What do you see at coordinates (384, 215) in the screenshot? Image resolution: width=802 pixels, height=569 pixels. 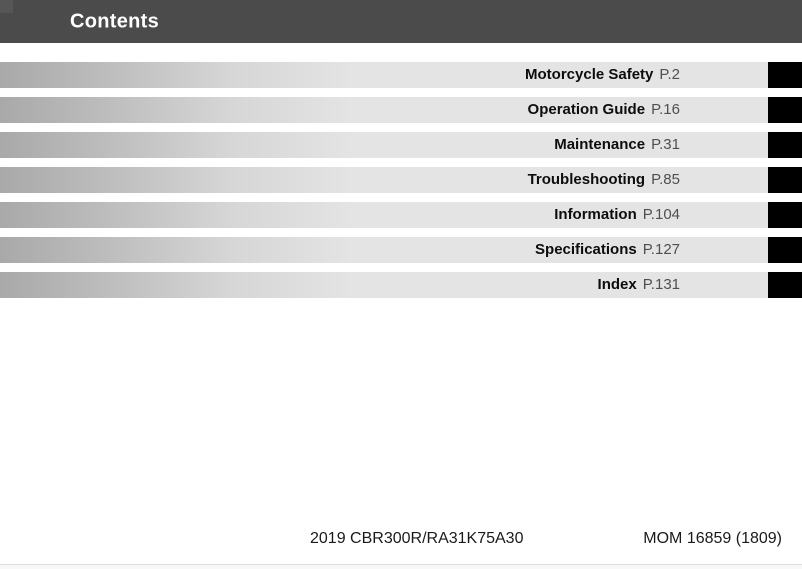 I see `toc-row-bar: Information P.104` at bounding box center [384, 215].